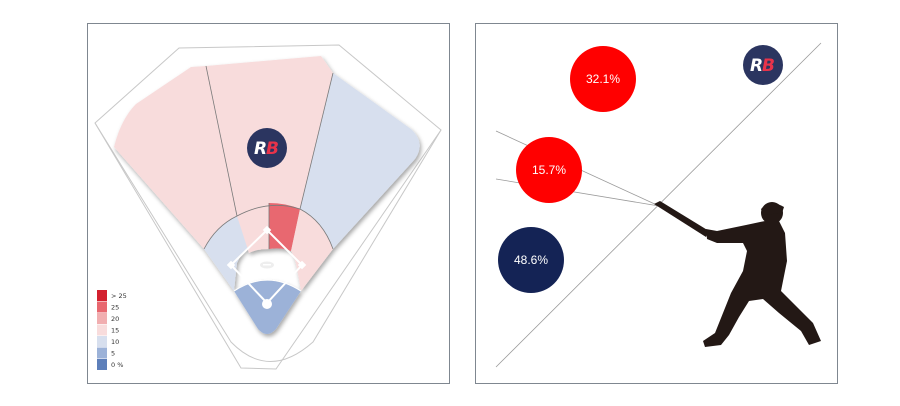 This screenshot has width=900, height=406. I want to click on legend-label: 5, so click(113, 354).